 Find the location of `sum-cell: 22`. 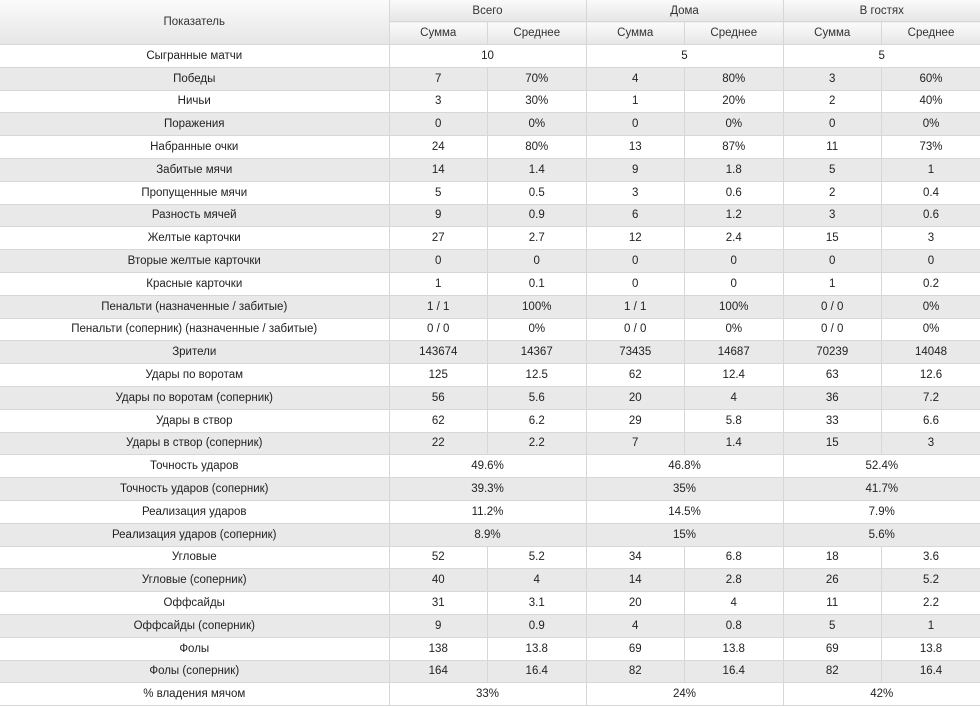

sum-cell: 22 is located at coordinates (438, 444).